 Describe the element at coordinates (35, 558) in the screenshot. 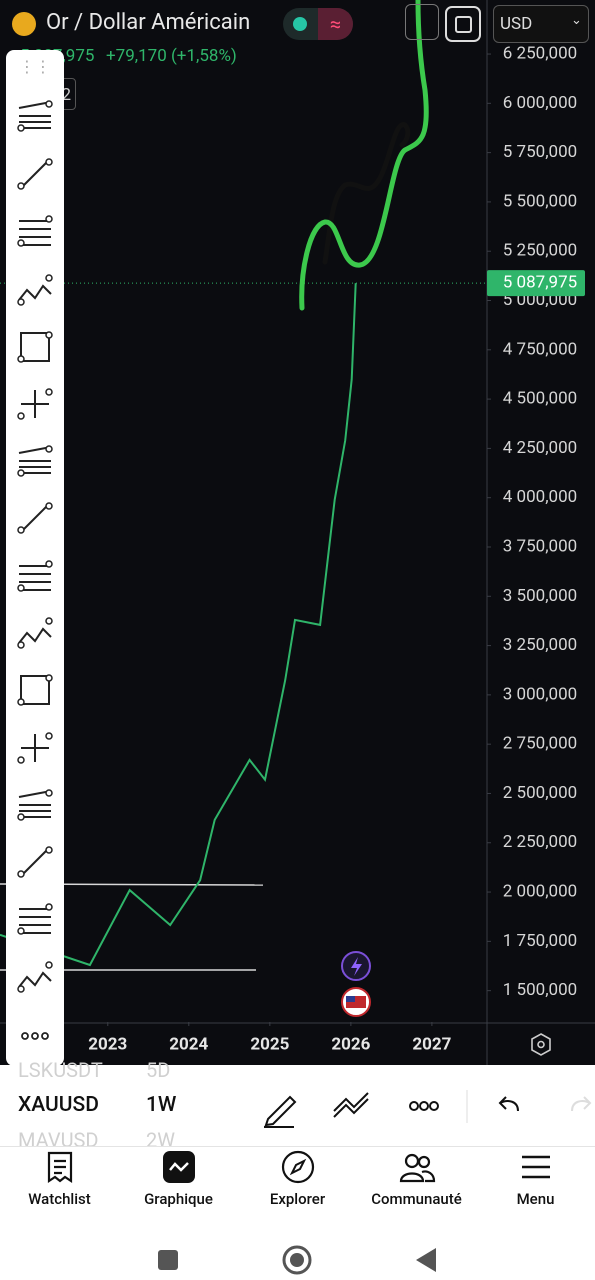

I see `drawing-toolbar: ⋮⋮` at that location.